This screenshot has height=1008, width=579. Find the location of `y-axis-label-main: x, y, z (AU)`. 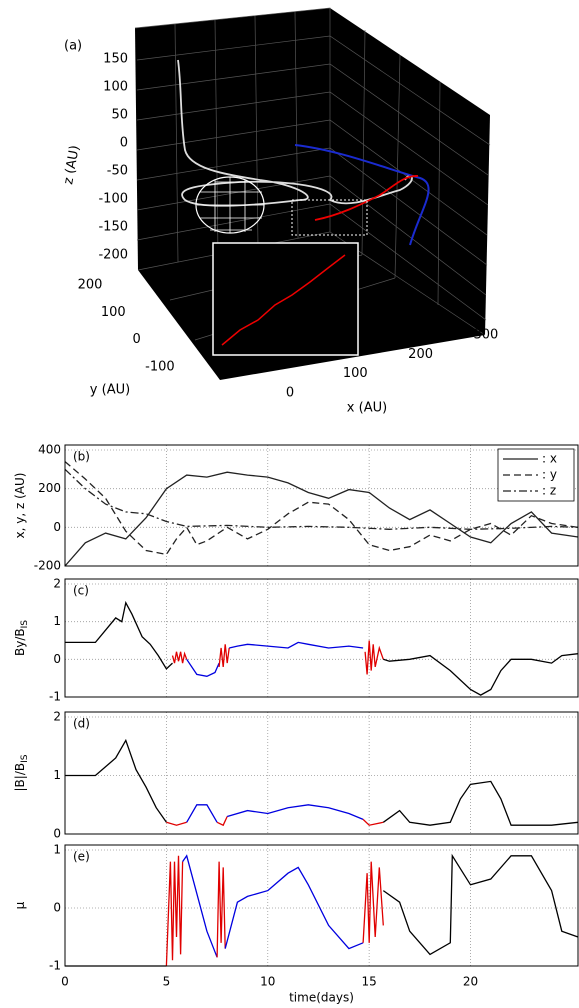

y-axis-label-main: x, y, z (AU) is located at coordinates (20, 506).